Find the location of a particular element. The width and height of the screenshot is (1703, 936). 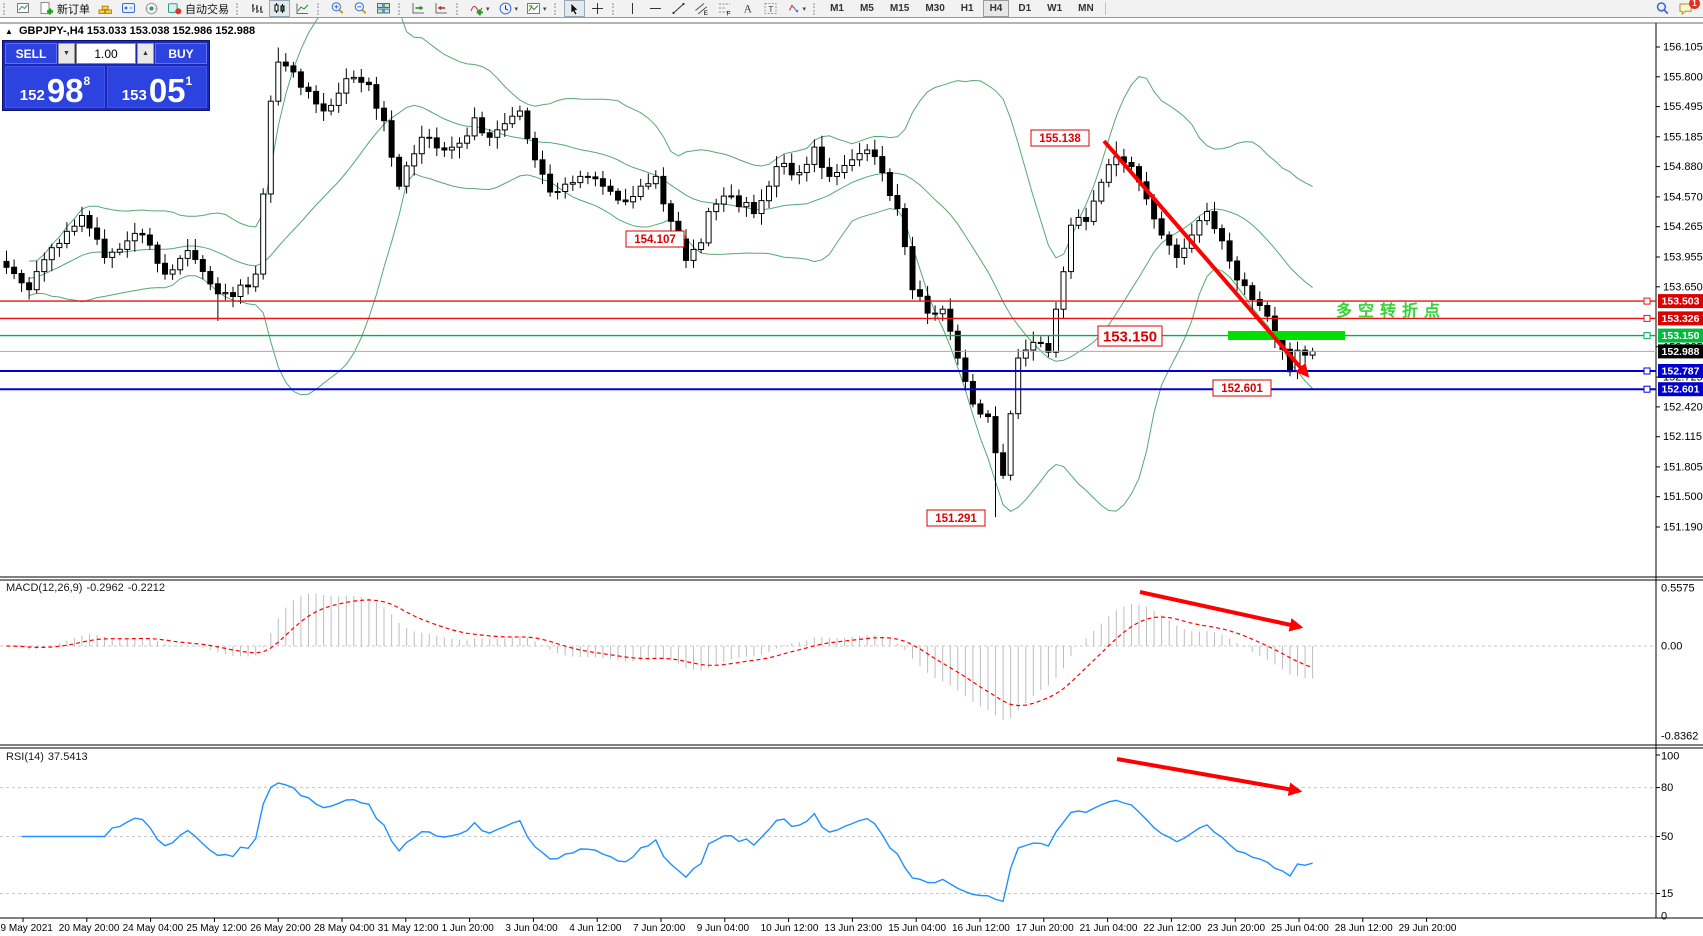

svg-text: 153.955 is located at coordinates (1683, 258).